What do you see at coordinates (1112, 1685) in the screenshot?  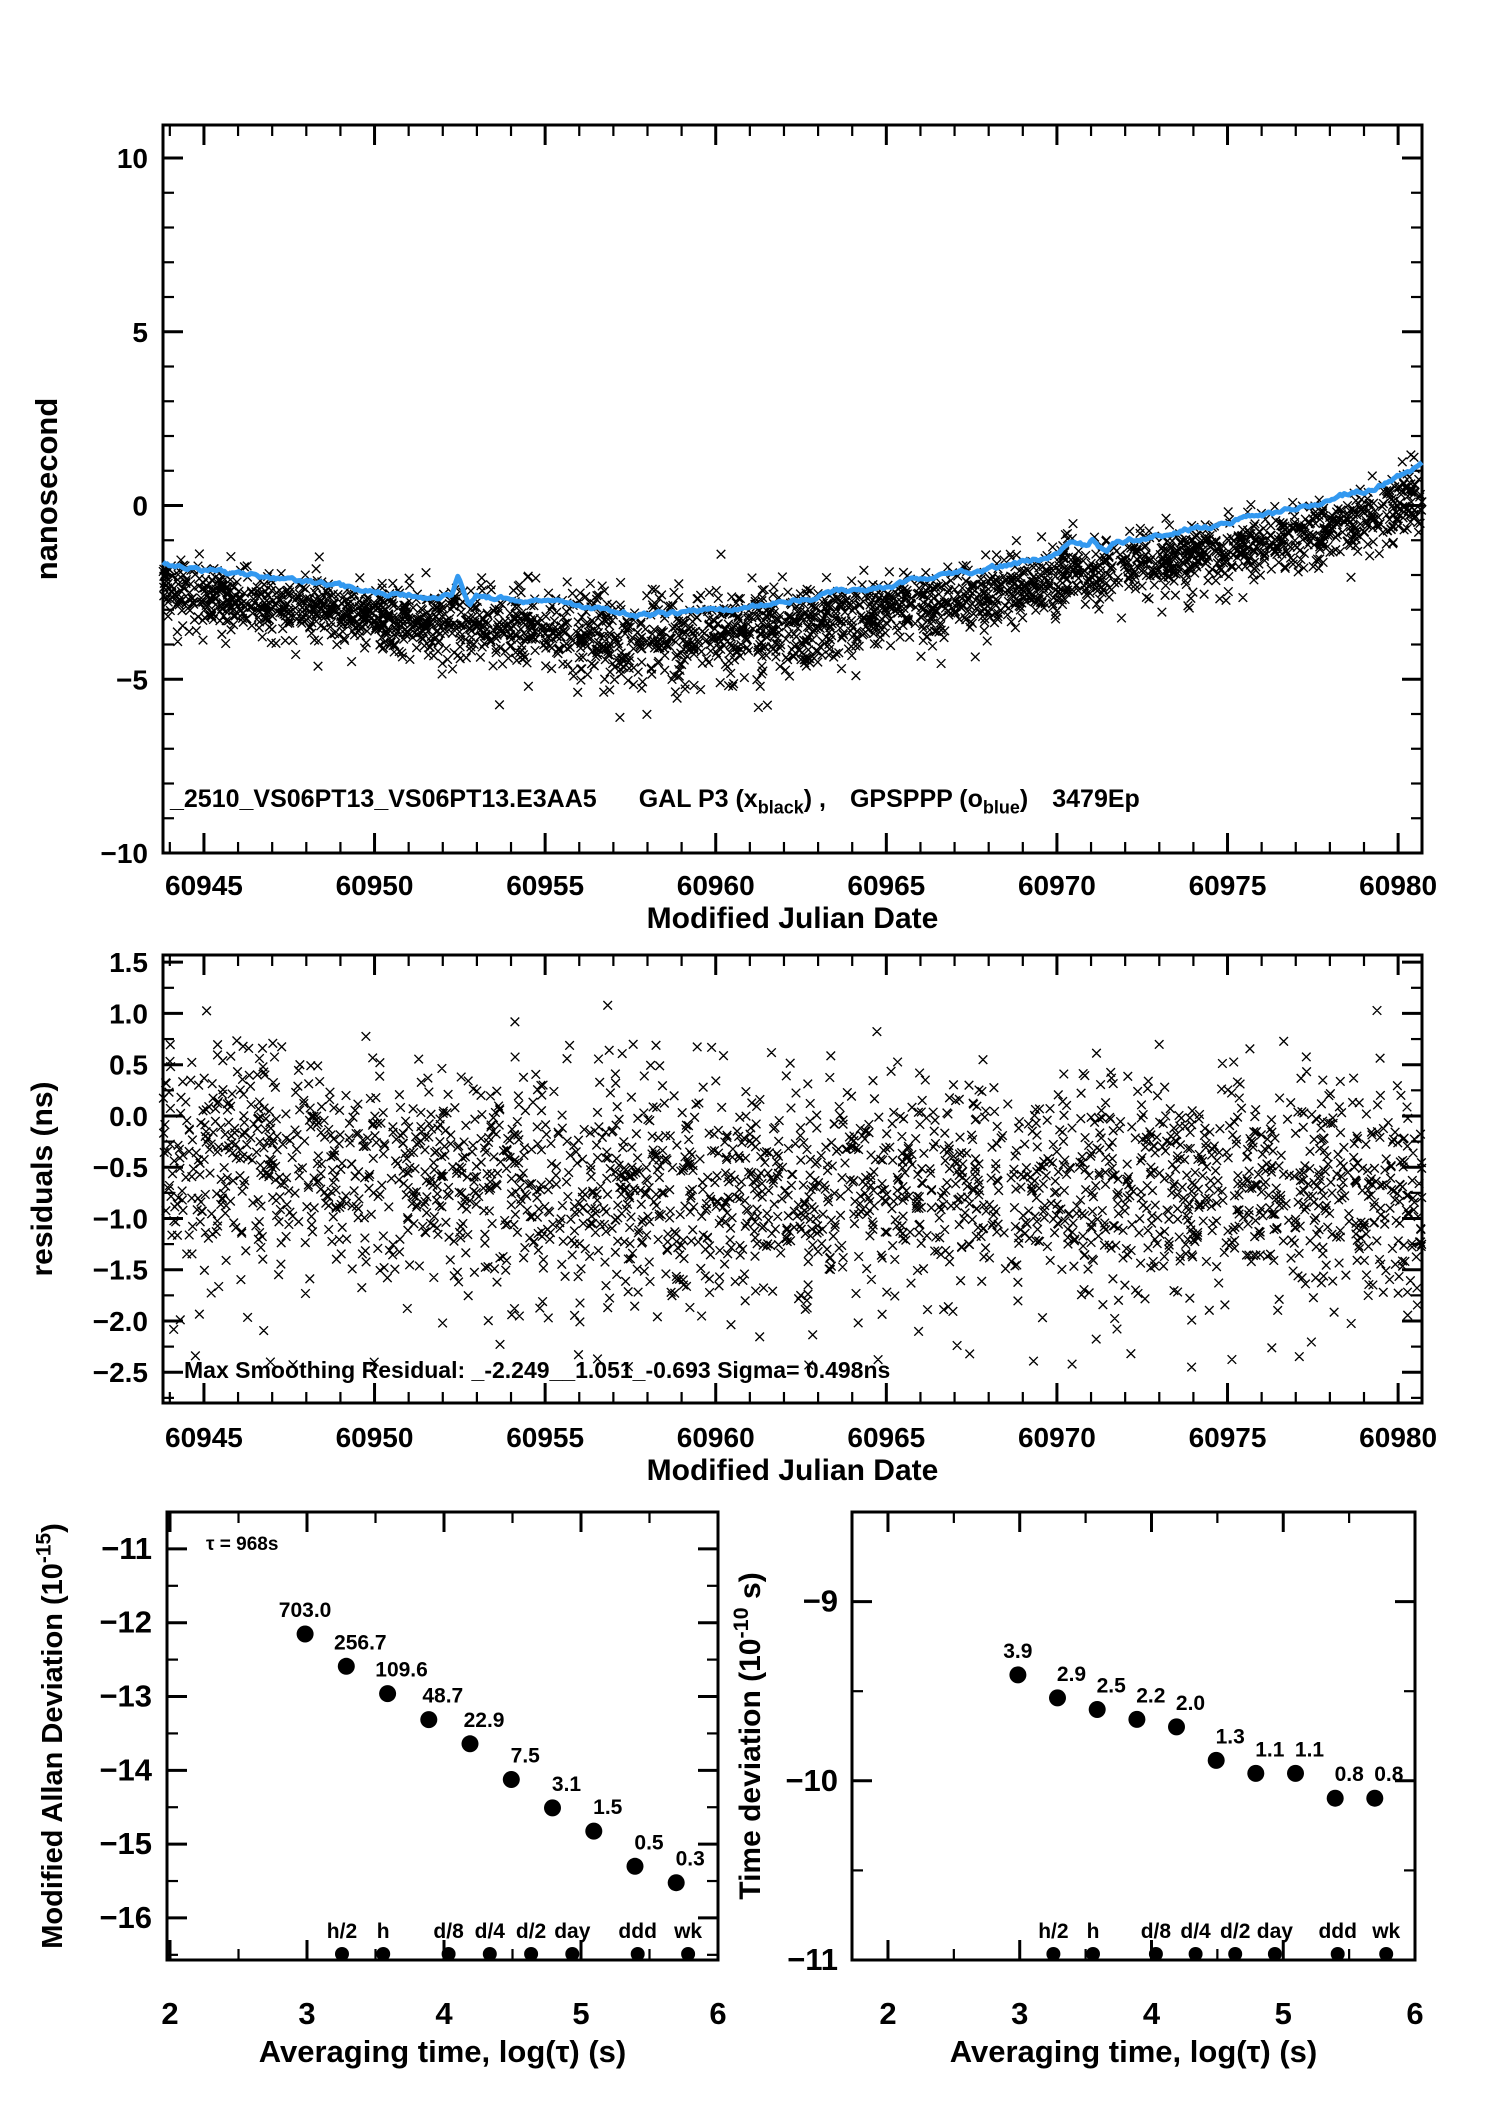 I see `data-point-label: 2.5` at bounding box center [1112, 1685].